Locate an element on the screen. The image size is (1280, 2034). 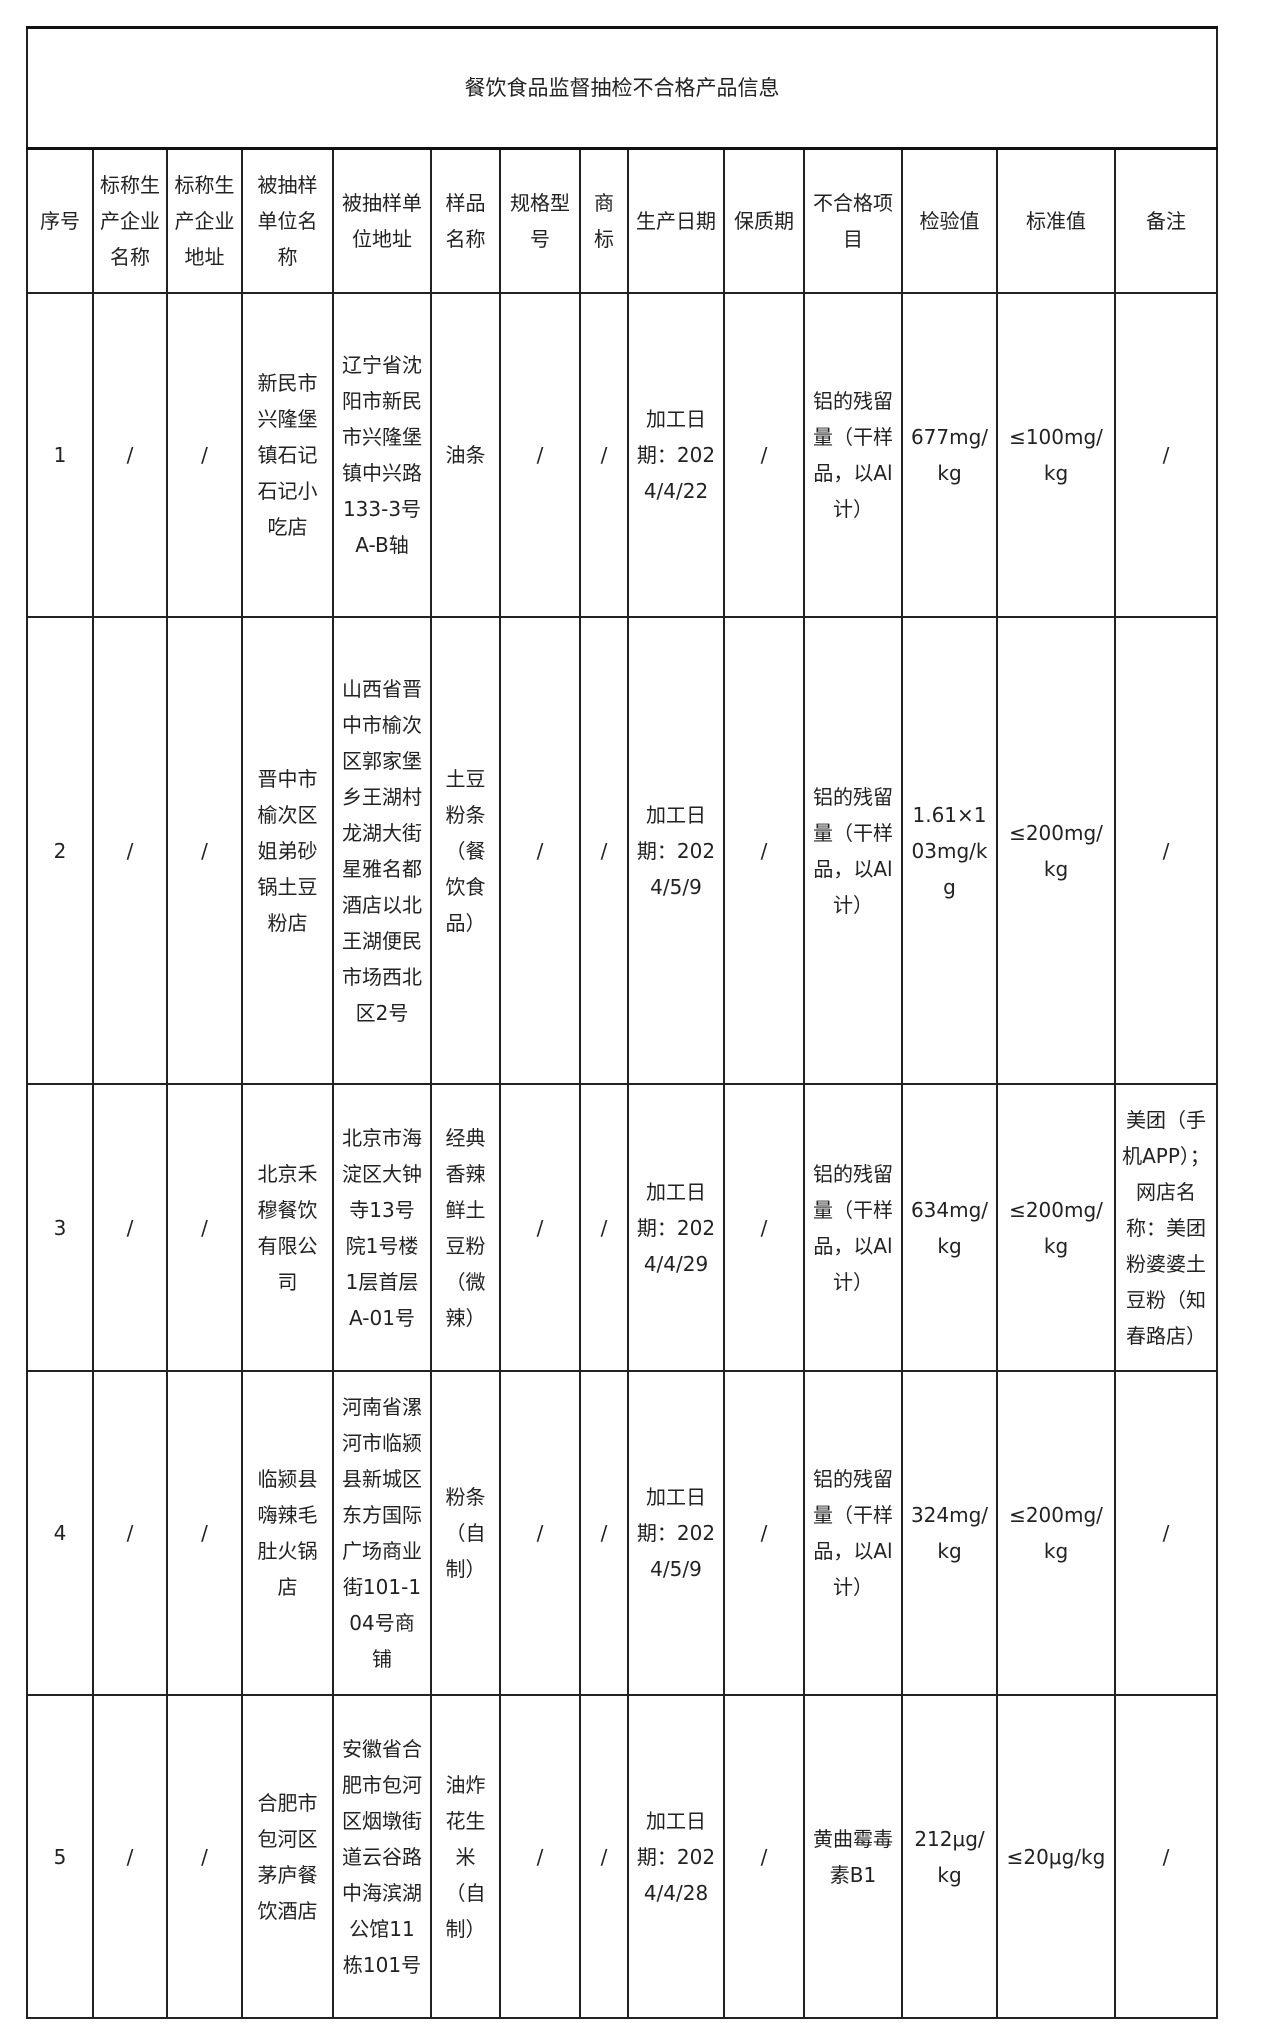
table-cell: 经典香辣鲜土豆粉（微辣） is located at coordinates (465, 1227).